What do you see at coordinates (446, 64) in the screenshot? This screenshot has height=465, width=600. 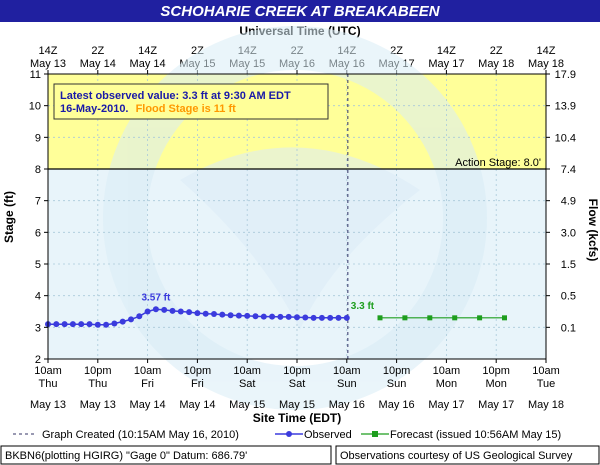 I see `top-tick-label-date: May 17` at bounding box center [446, 64].